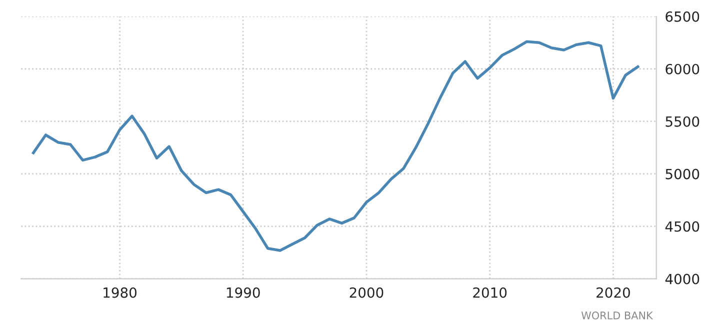 The image size is (702, 328). I want to click on y-tick-label: 4500, so click(682, 226).